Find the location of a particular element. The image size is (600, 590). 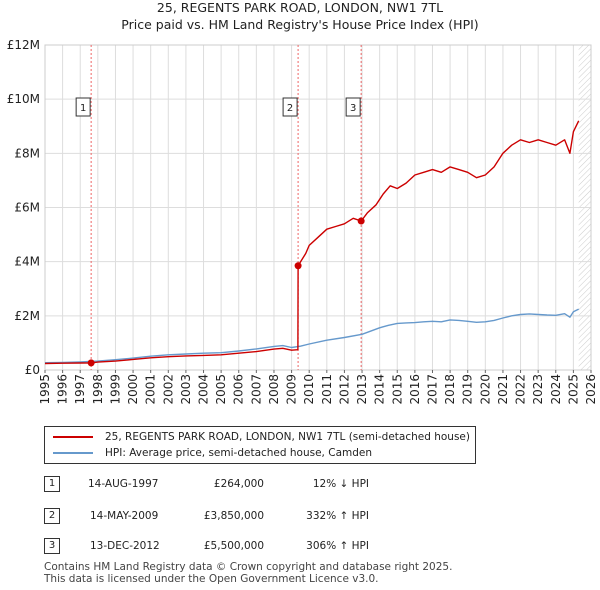

transaction-hpi: 12% ↓ HPI is located at coordinates (340, 484).